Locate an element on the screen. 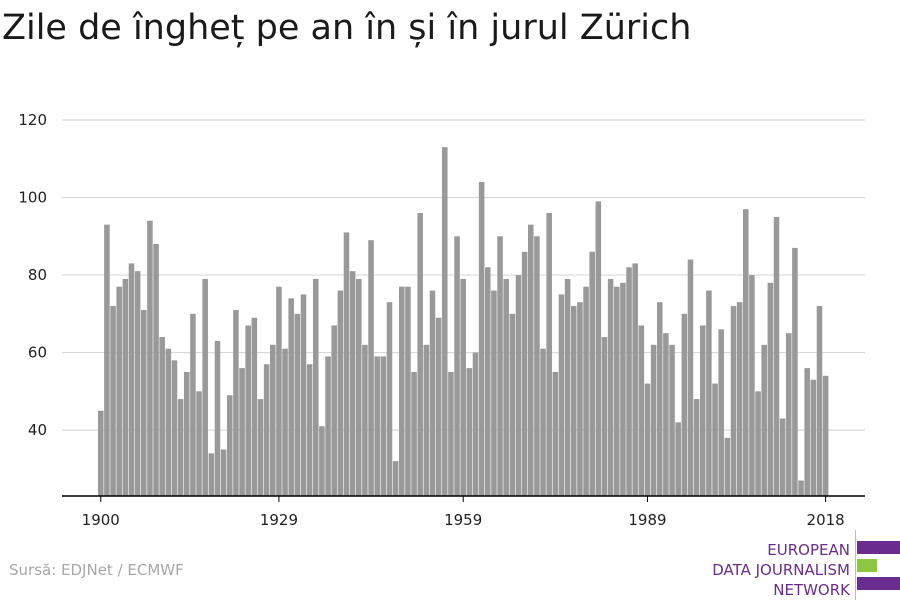 This screenshot has height=600, width=900. edjnet-logo: EUROPEAN DATA JOURNALISM NETWORK is located at coordinates (795, 565).